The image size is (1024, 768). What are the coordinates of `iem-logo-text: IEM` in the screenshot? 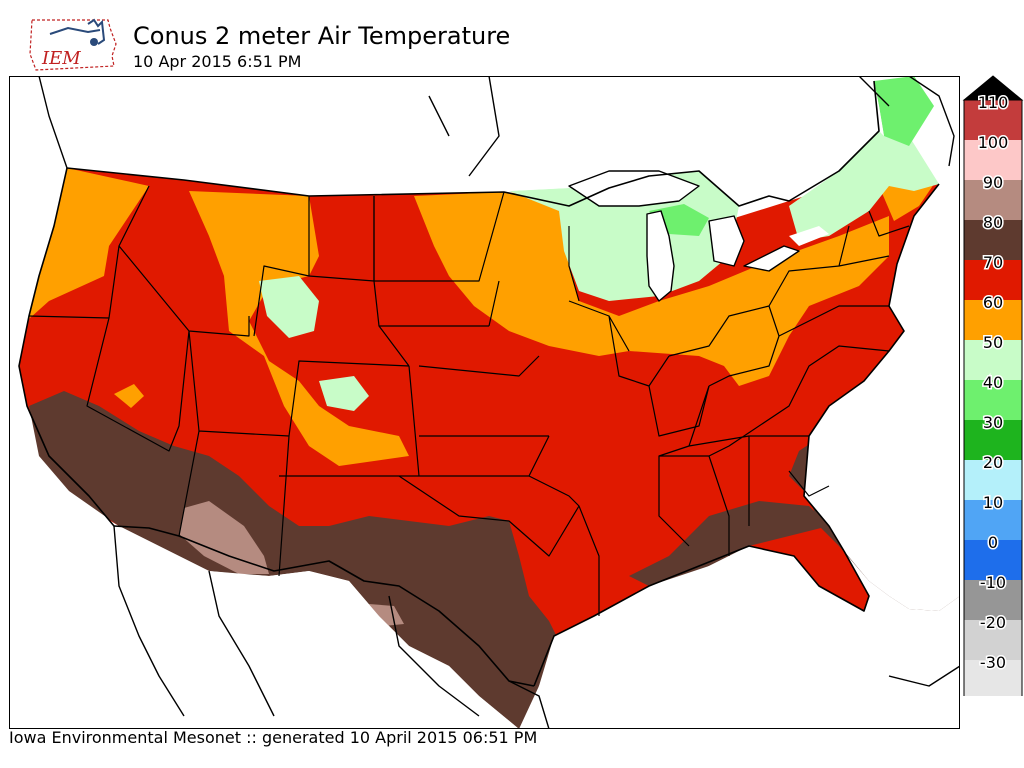 It's located at (61, 58).